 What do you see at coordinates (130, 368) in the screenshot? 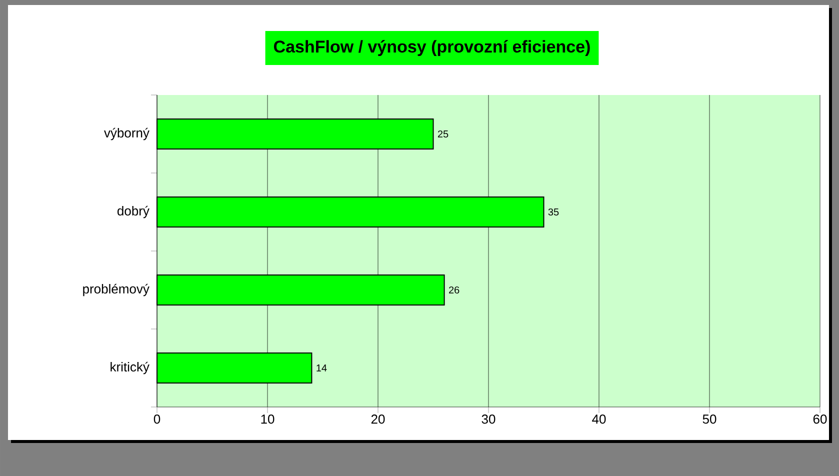
I see `y-tick-label: kritický` at bounding box center [130, 368].